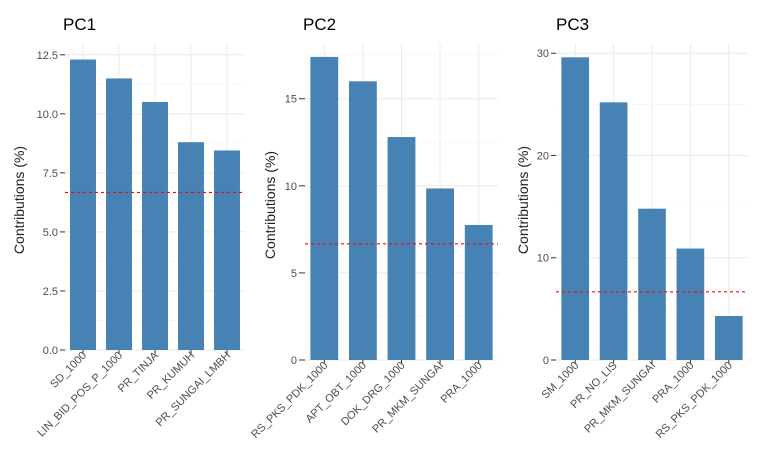 The width and height of the screenshot is (768, 475). I want to click on chart-title: PC1, so click(79, 24).